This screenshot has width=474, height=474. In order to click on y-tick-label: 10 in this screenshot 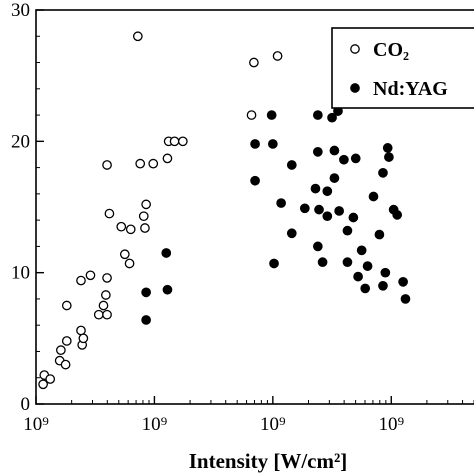, I will do `click(20, 273)`.